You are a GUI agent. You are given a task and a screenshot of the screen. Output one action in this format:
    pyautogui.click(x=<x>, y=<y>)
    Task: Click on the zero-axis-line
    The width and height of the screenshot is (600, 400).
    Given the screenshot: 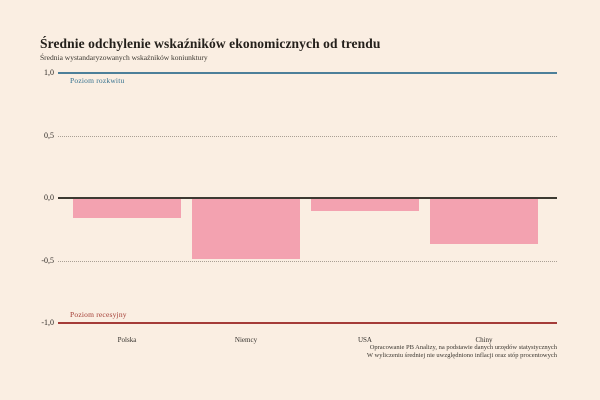 What is the action you would take?
    pyautogui.click(x=307, y=198)
    